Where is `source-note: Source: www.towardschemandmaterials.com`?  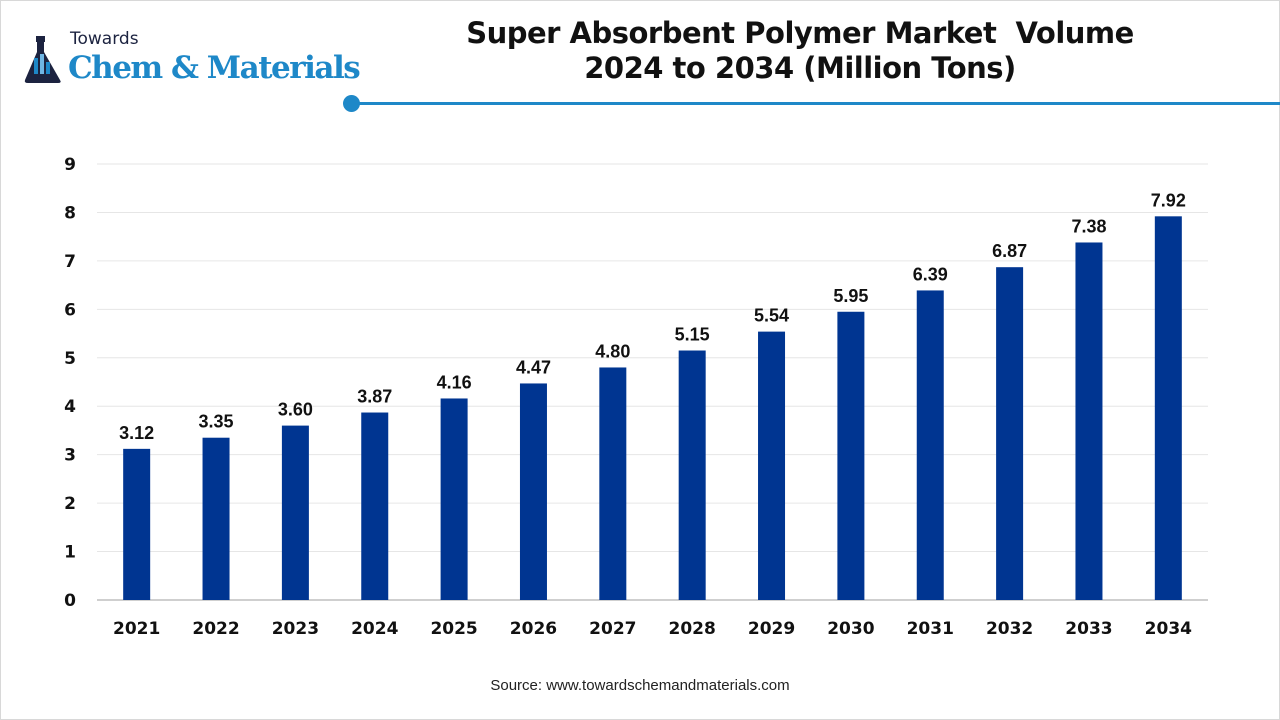 source-note: Source: www.towardschemandmaterials.com is located at coordinates (640, 685).